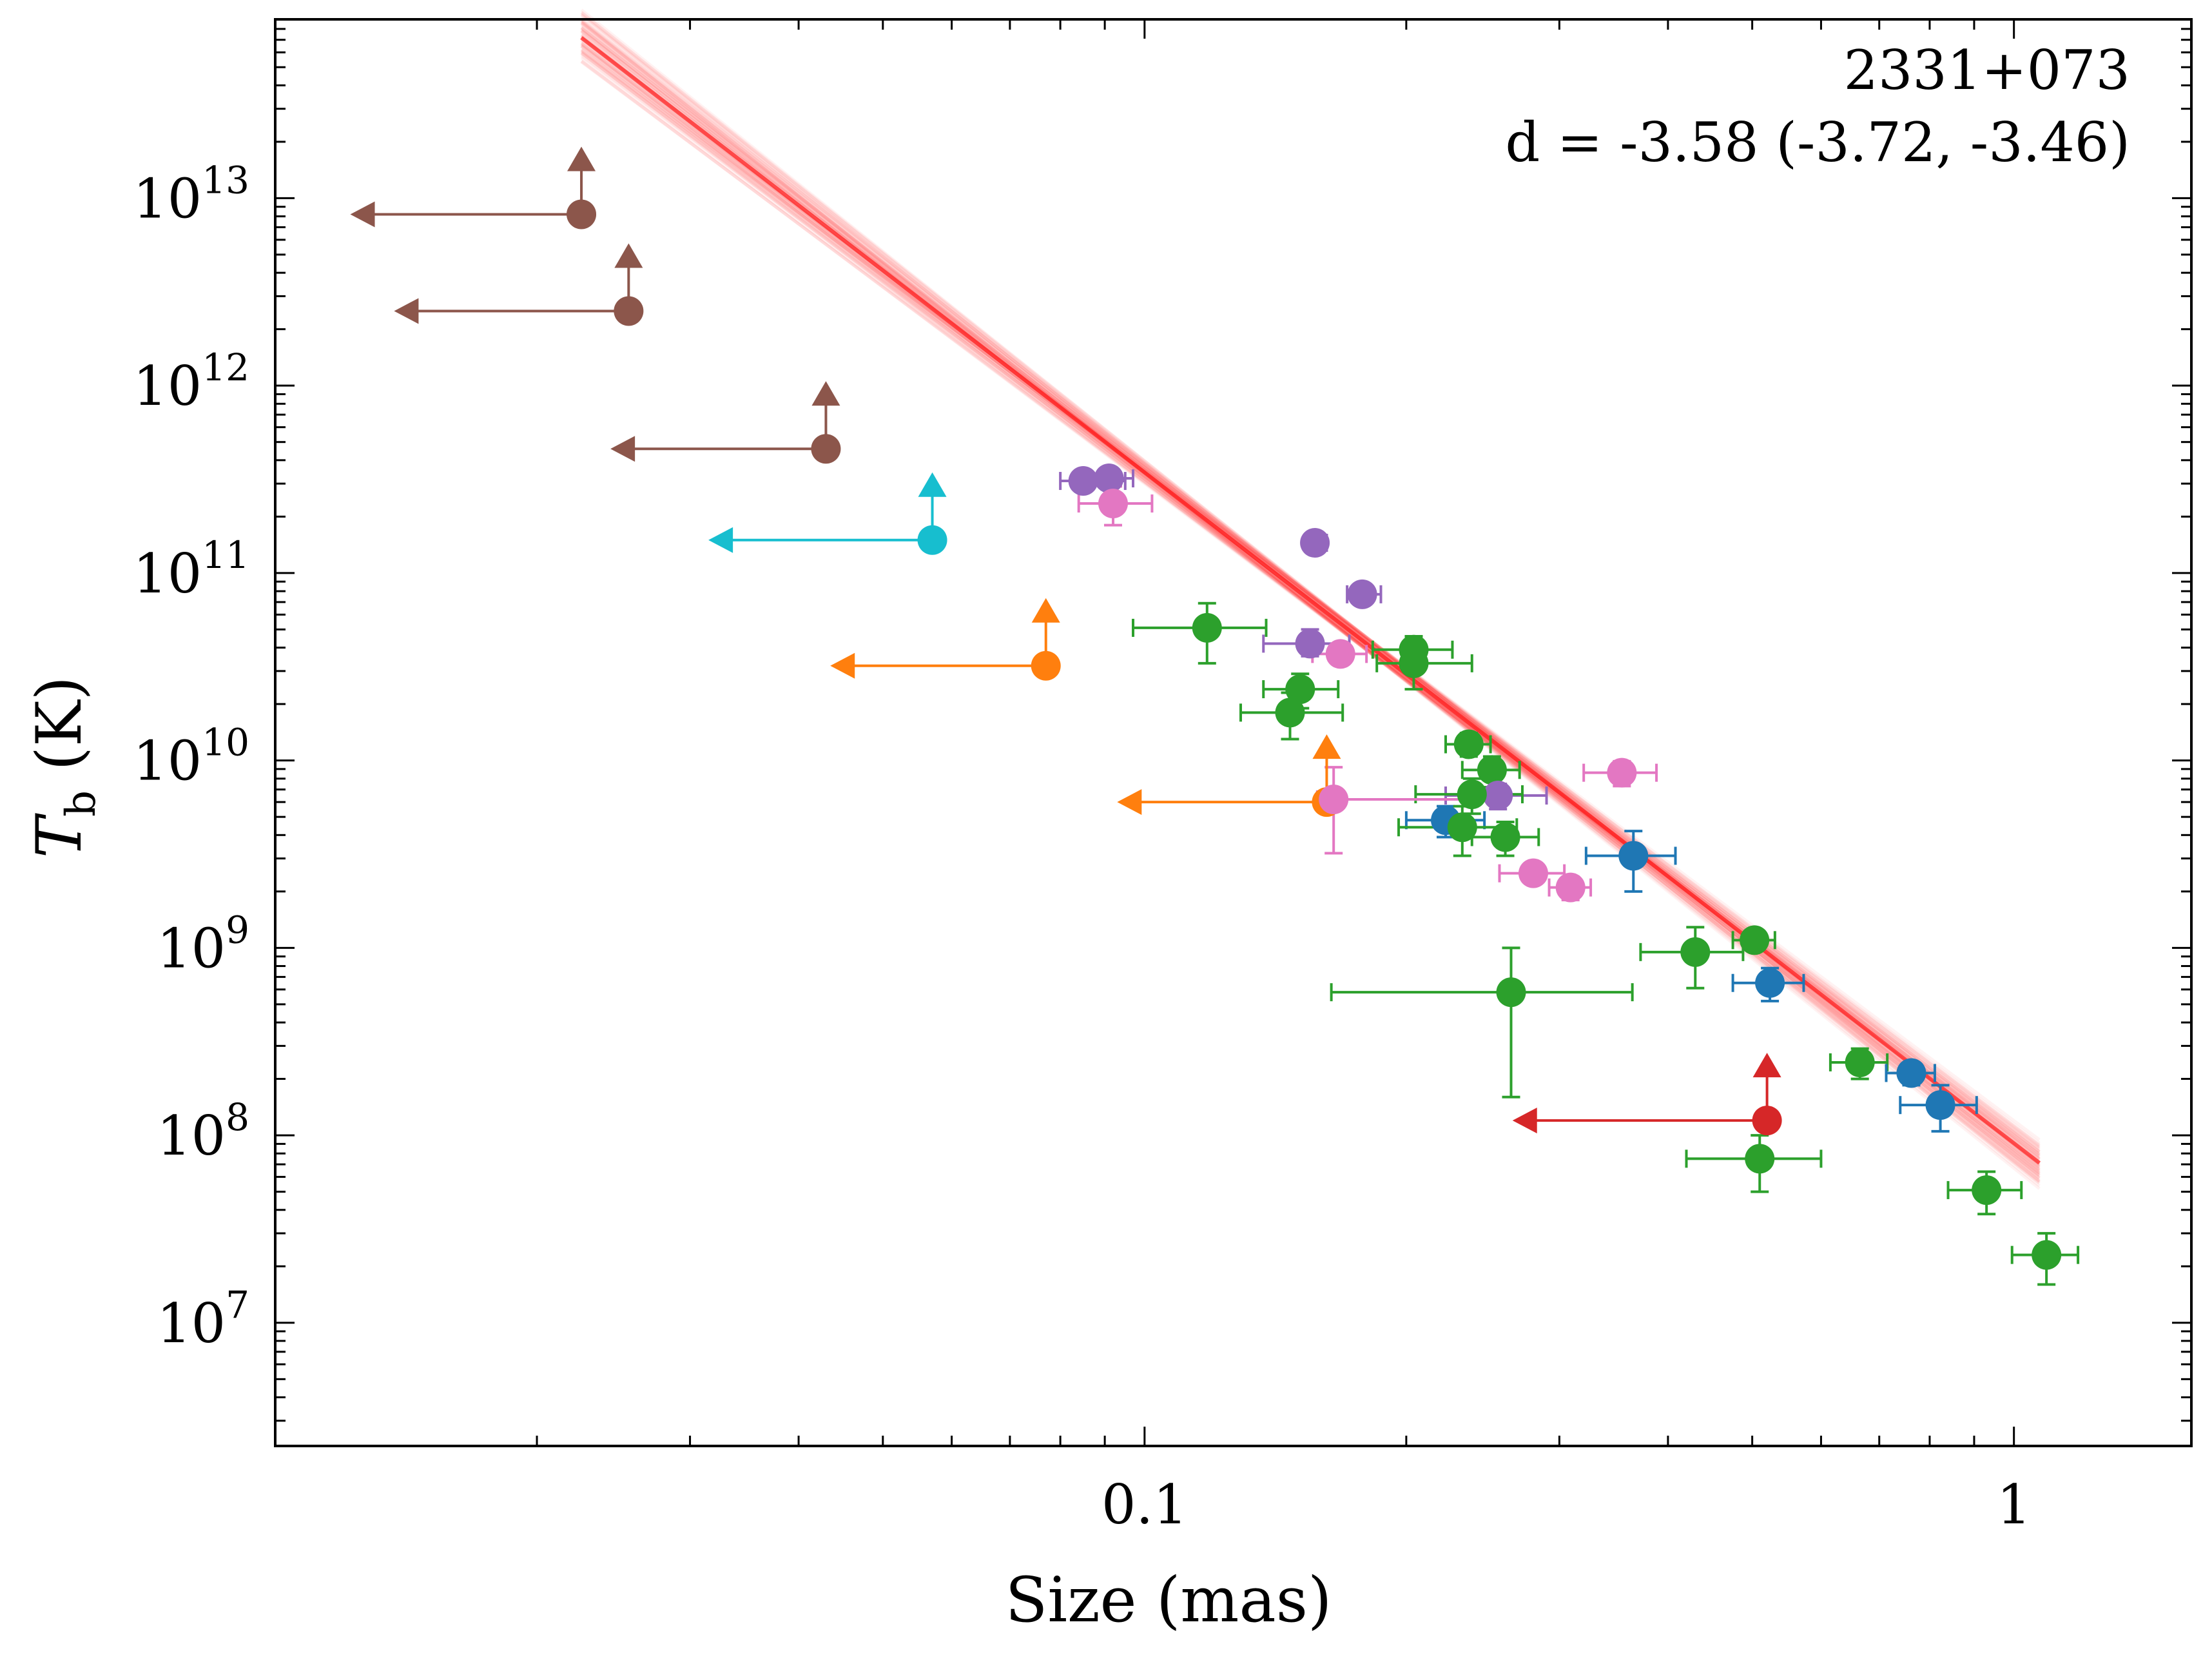  I want to click on limit-marker-orange, so click(945, 639).